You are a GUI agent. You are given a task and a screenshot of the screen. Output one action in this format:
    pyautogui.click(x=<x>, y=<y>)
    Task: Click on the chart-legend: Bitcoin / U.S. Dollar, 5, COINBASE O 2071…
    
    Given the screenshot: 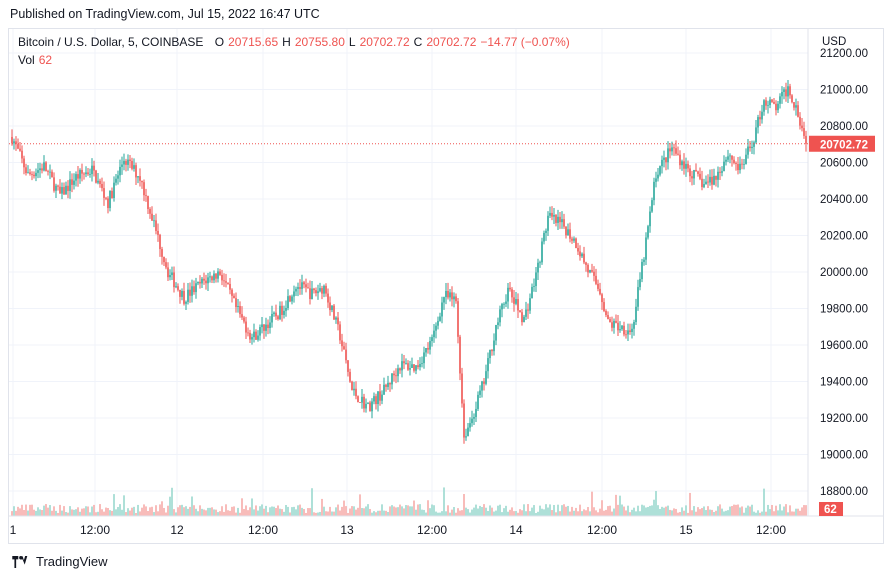 What is the action you would take?
    pyautogui.click(x=294, y=51)
    